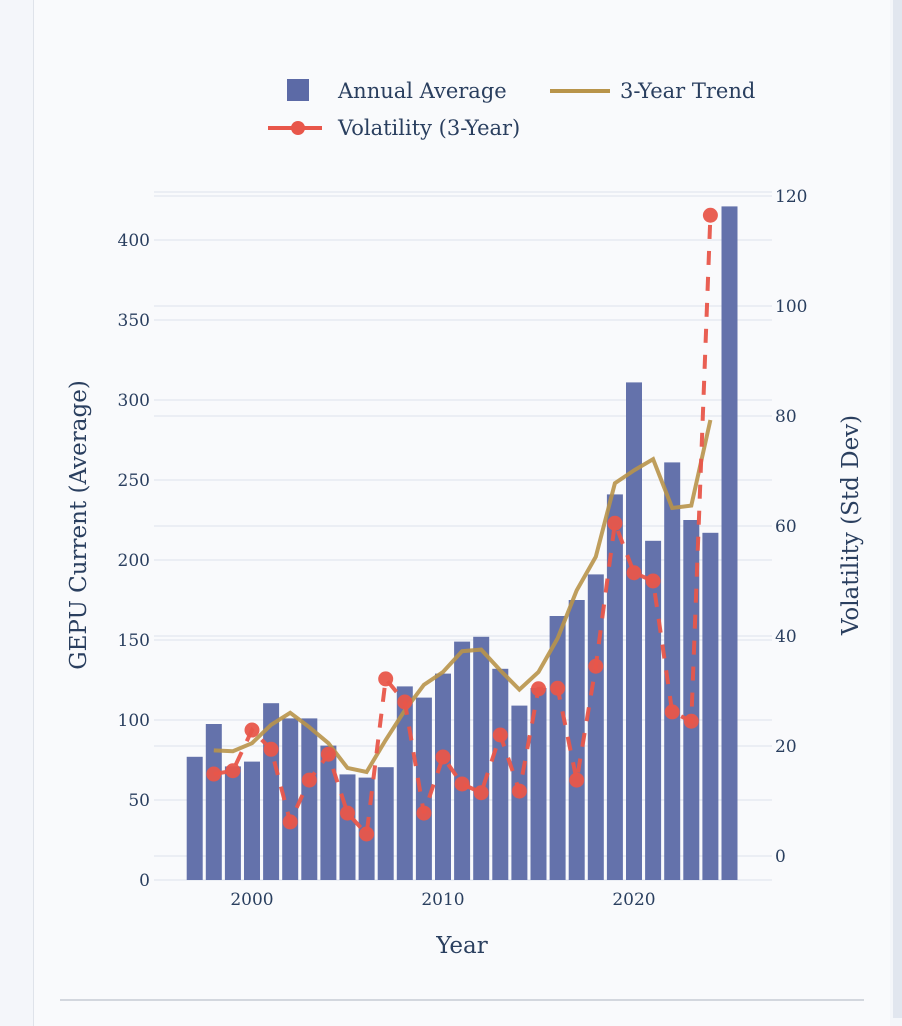  I want to click on bar-2017, so click(576, 740).